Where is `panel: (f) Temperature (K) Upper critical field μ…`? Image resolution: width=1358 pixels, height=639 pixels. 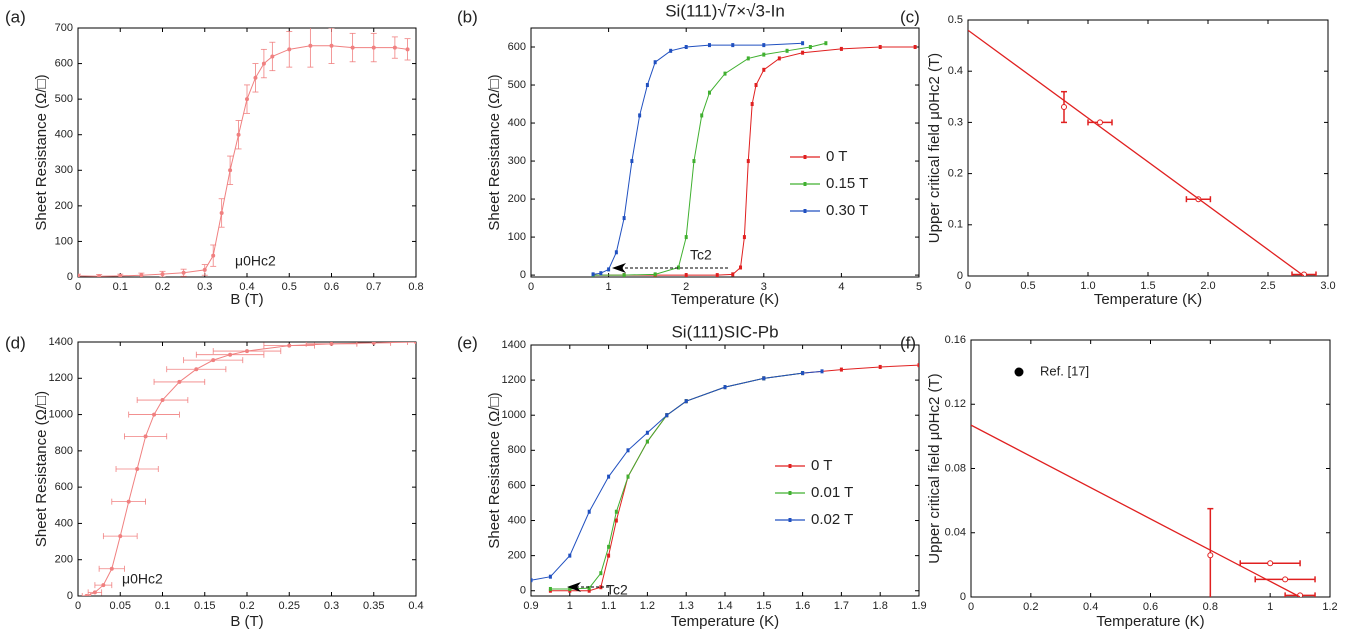 panel: (f) Temperature (K) Upper critical field μ… is located at coordinates (1119, 481).